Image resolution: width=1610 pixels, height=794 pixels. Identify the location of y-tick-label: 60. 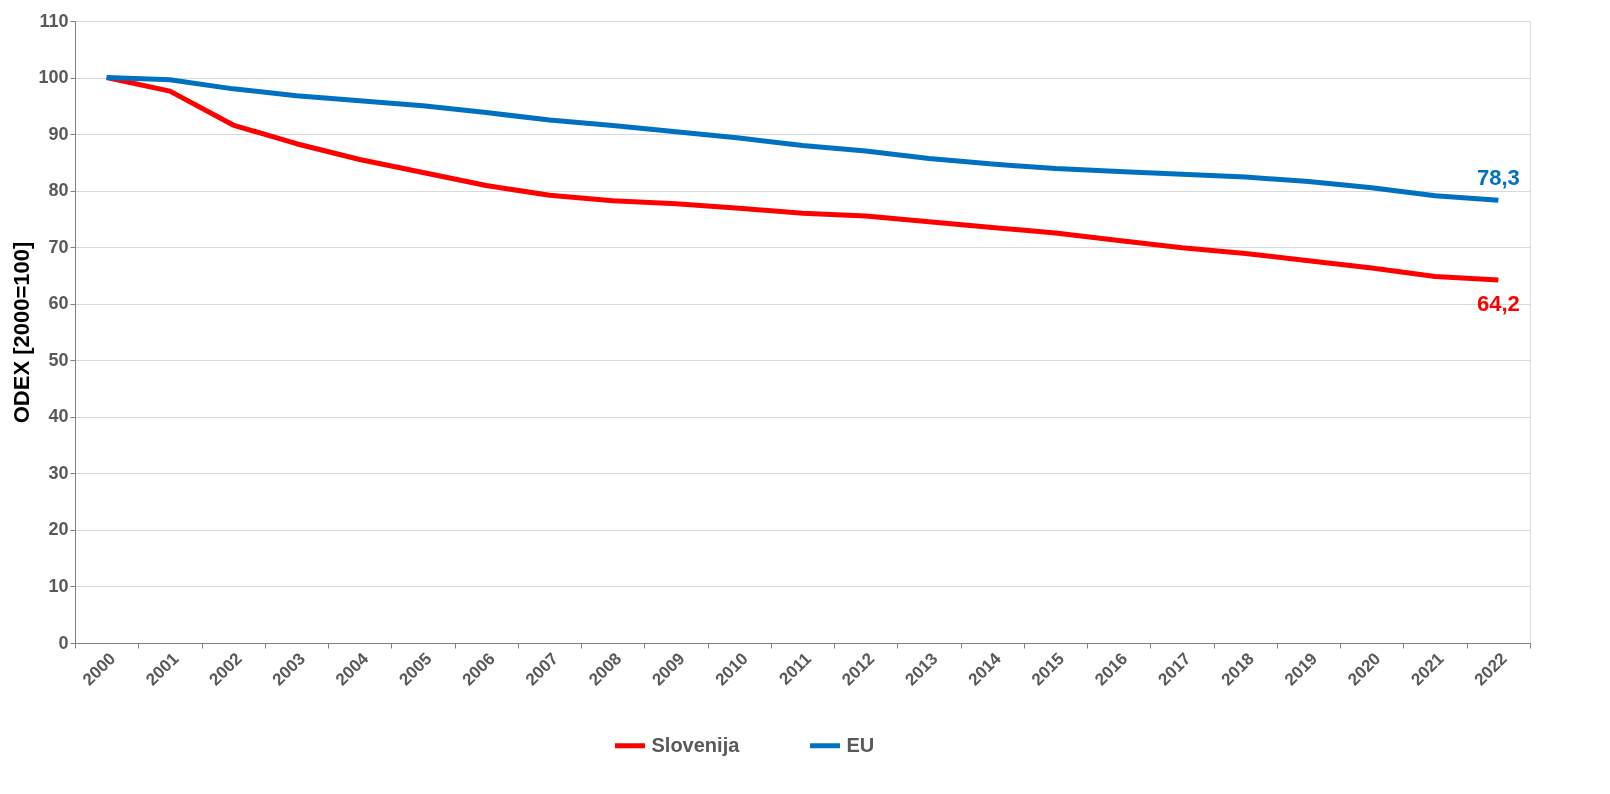
(58, 303).